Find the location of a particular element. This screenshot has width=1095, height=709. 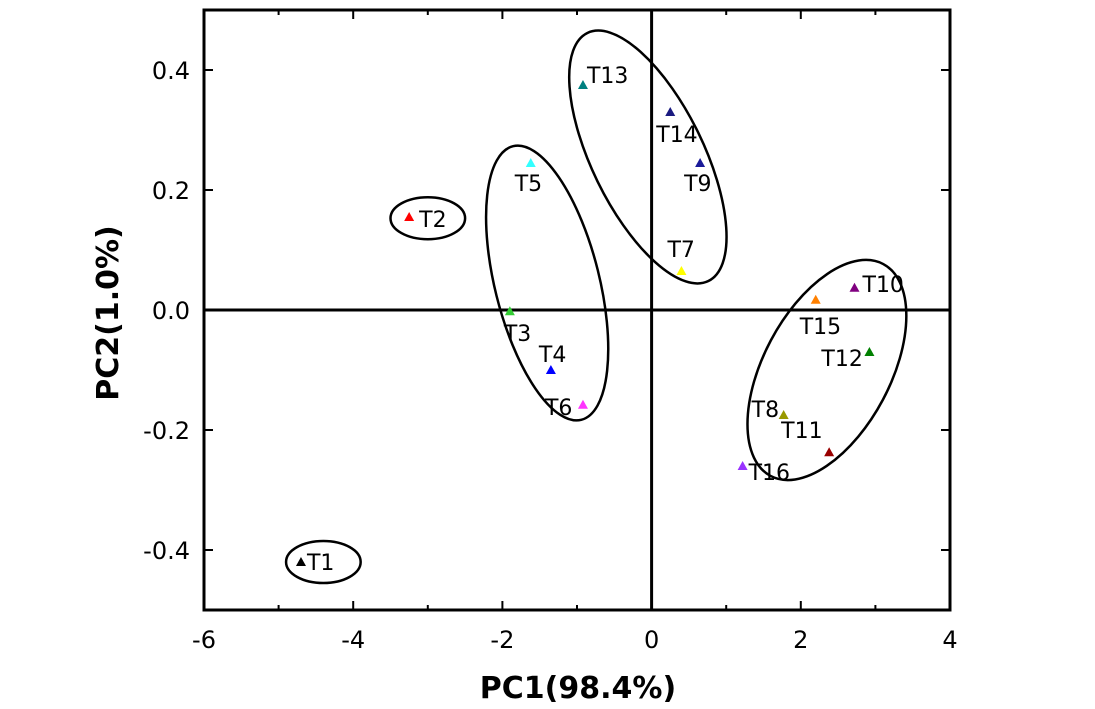

point-label: T8 is located at coordinates (765, 410).